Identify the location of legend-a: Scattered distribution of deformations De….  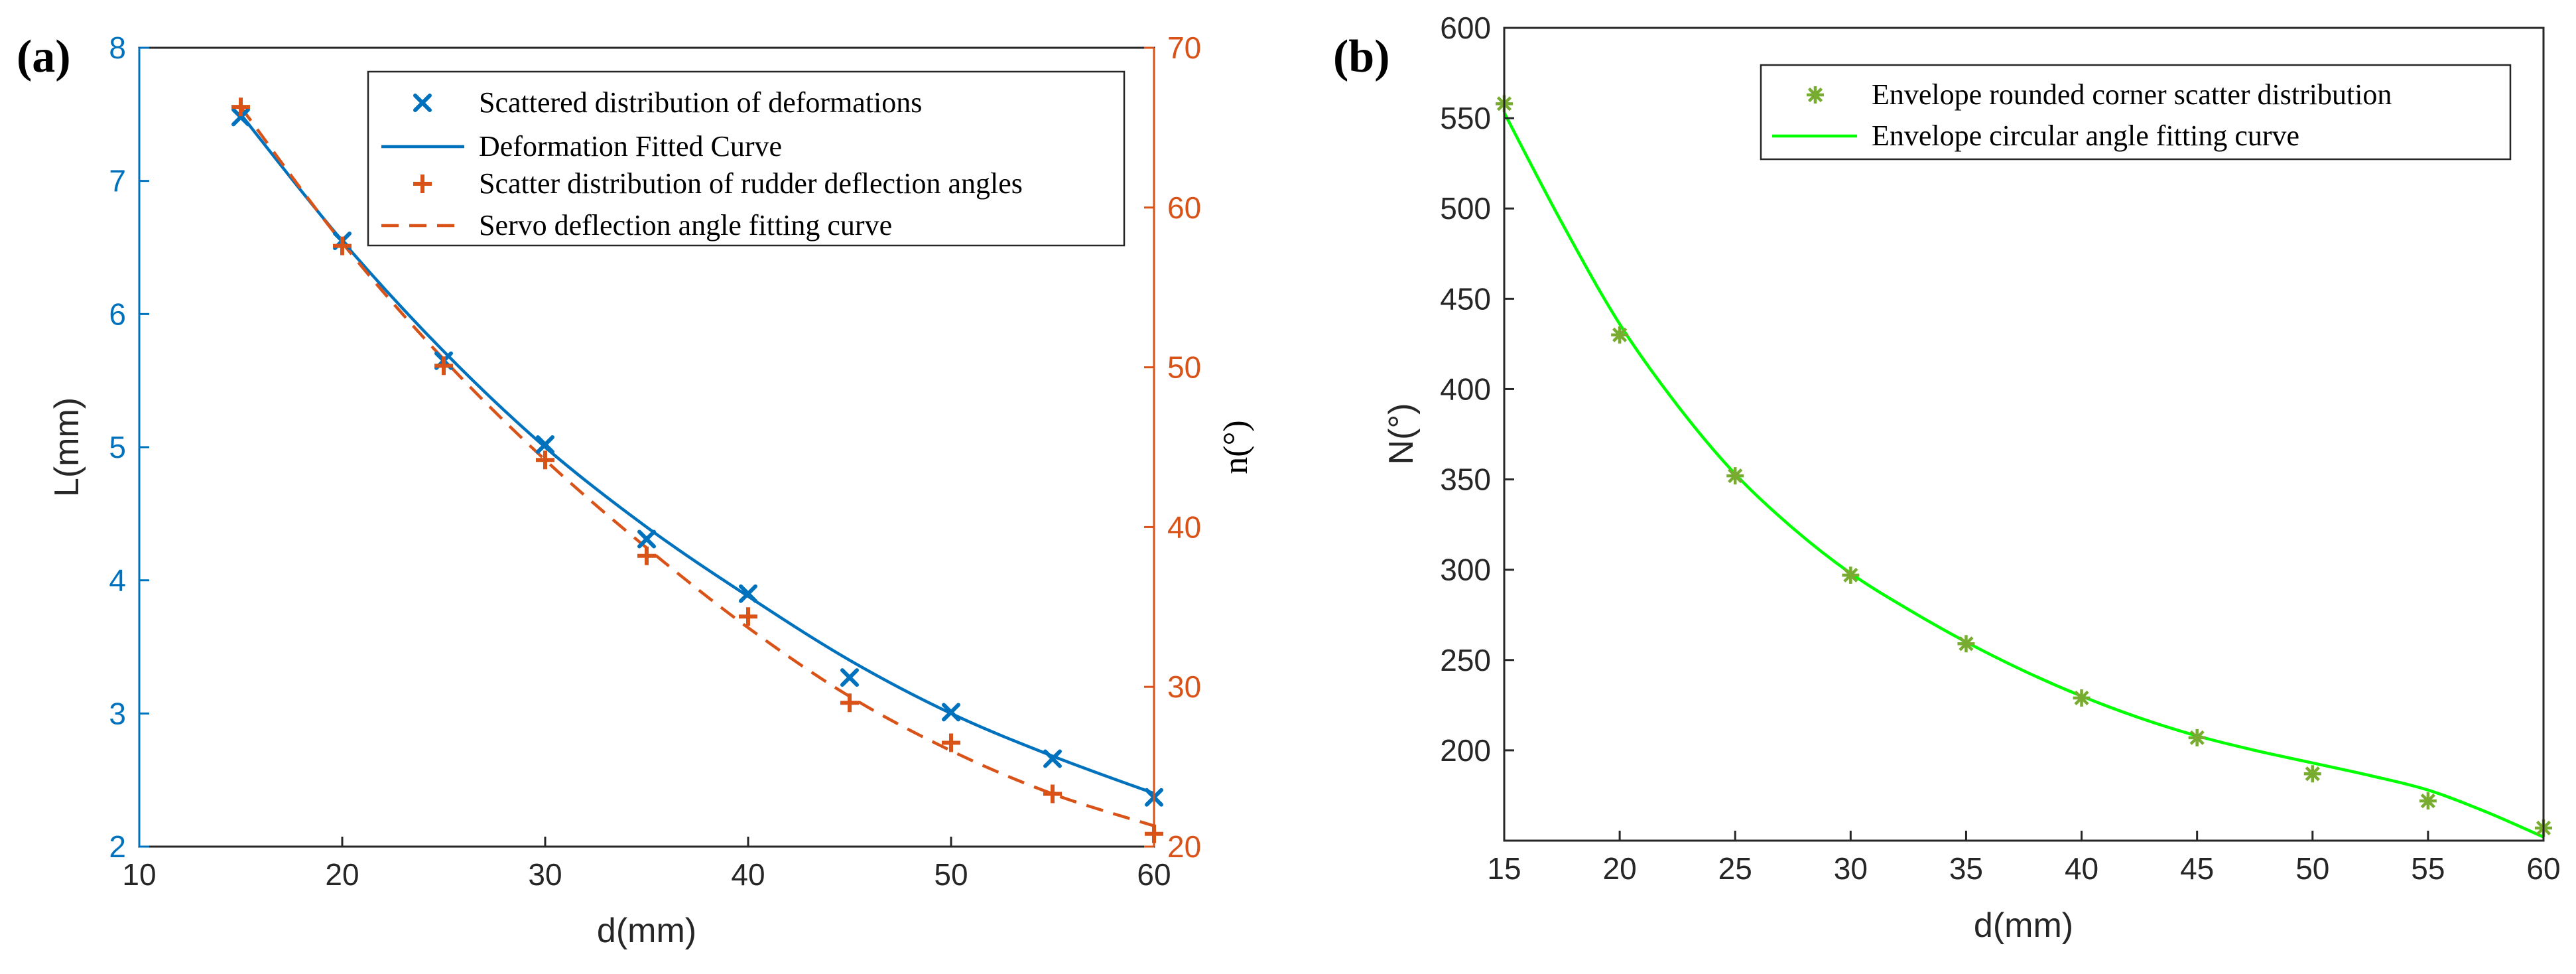
(747, 158).